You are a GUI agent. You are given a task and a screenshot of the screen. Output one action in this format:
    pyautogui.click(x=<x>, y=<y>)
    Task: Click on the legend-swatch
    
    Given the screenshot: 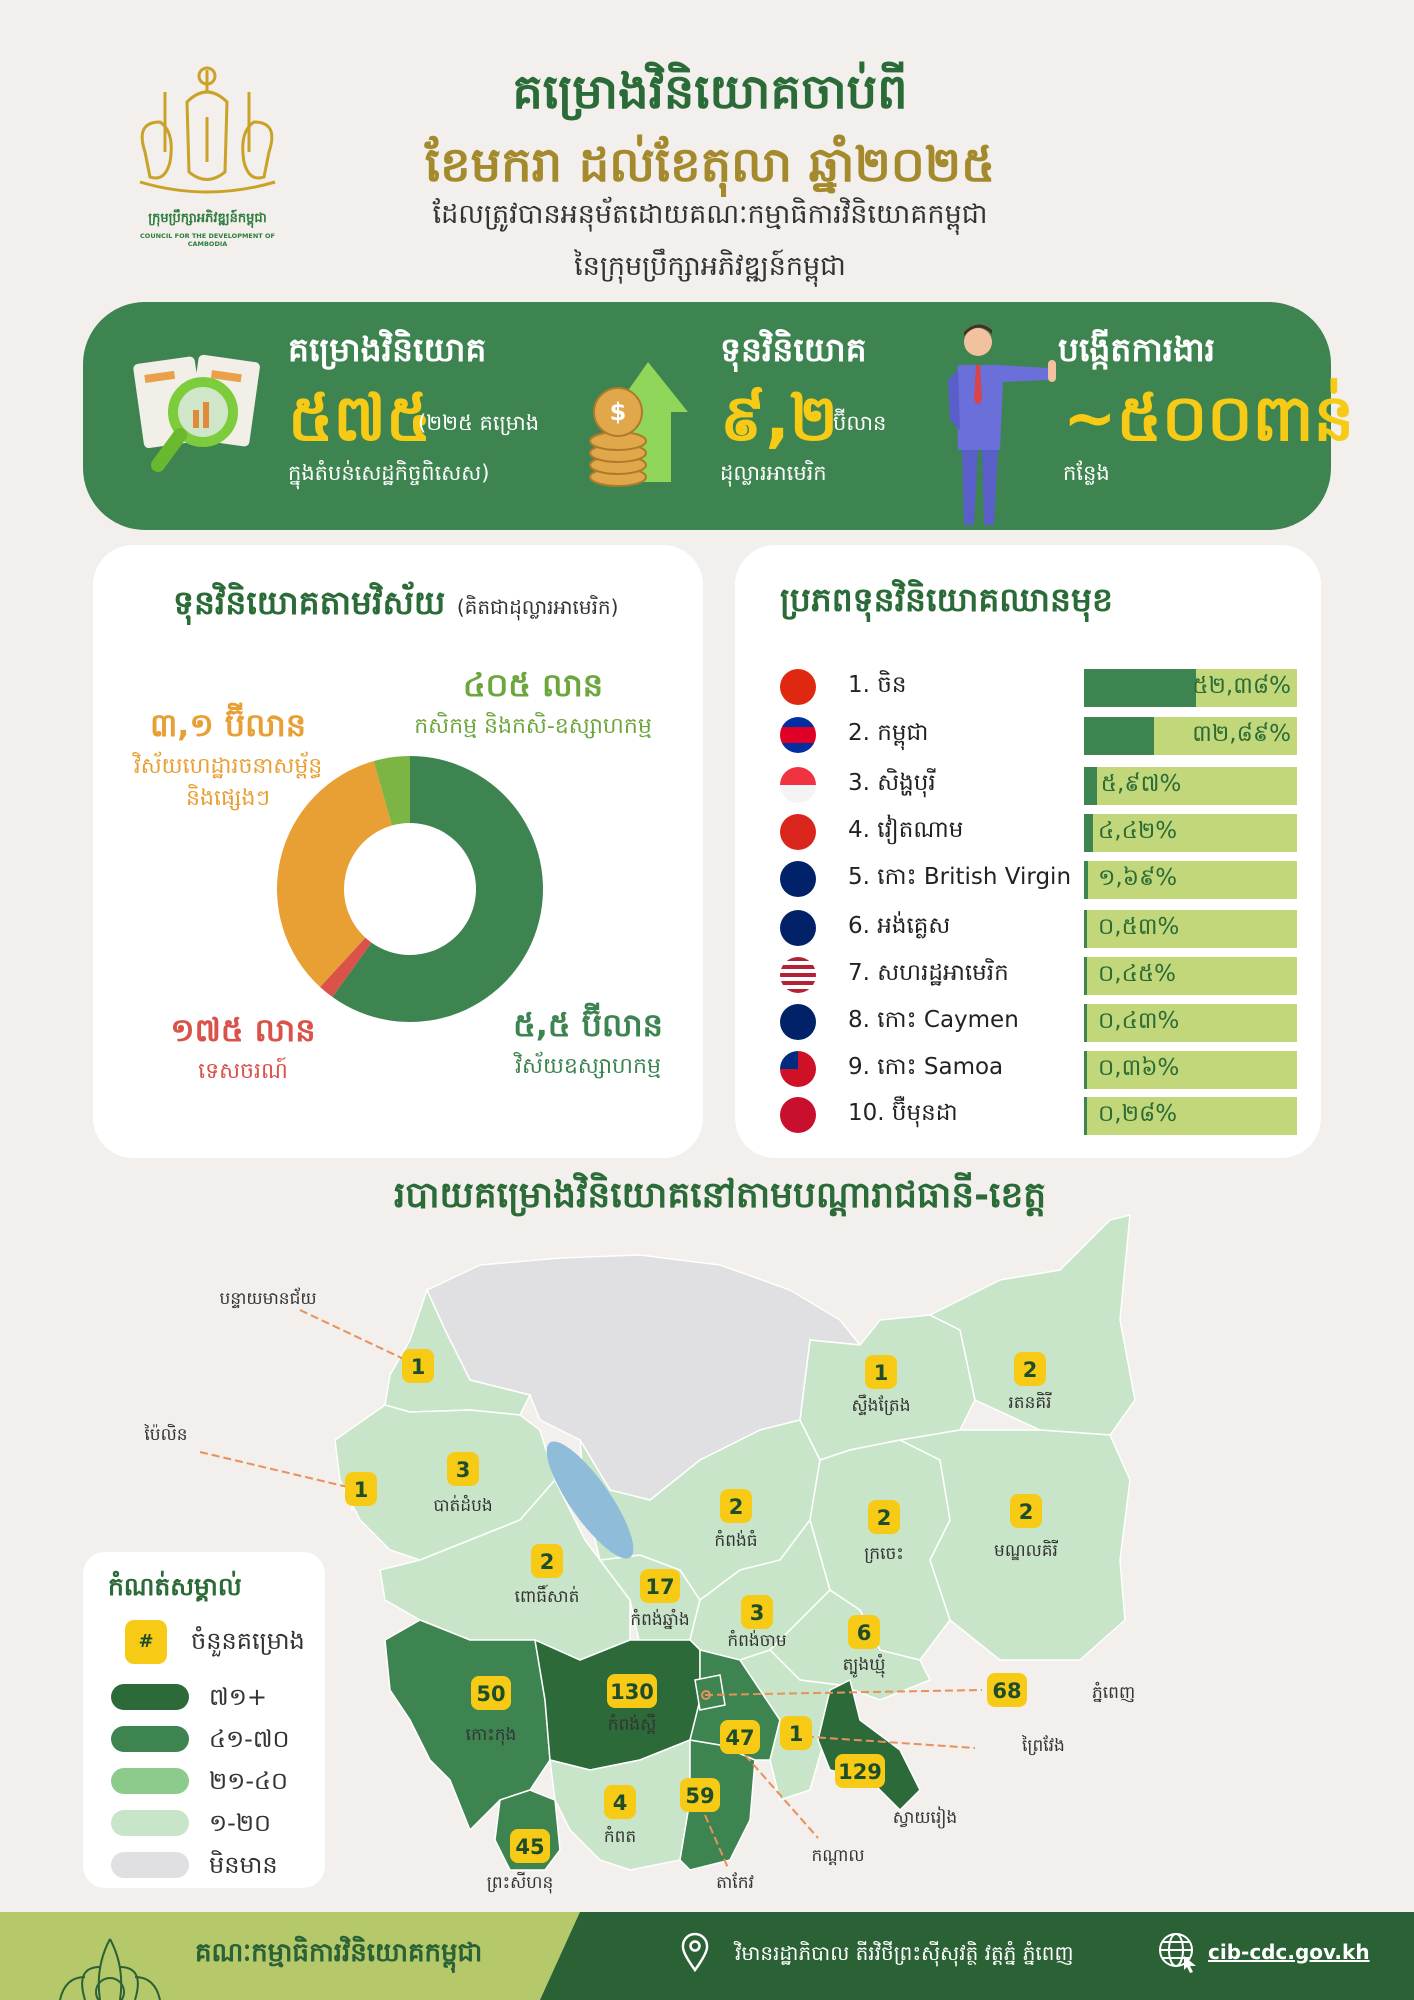 What is the action you would take?
    pyautogui.click(x=150, y=1865)
    